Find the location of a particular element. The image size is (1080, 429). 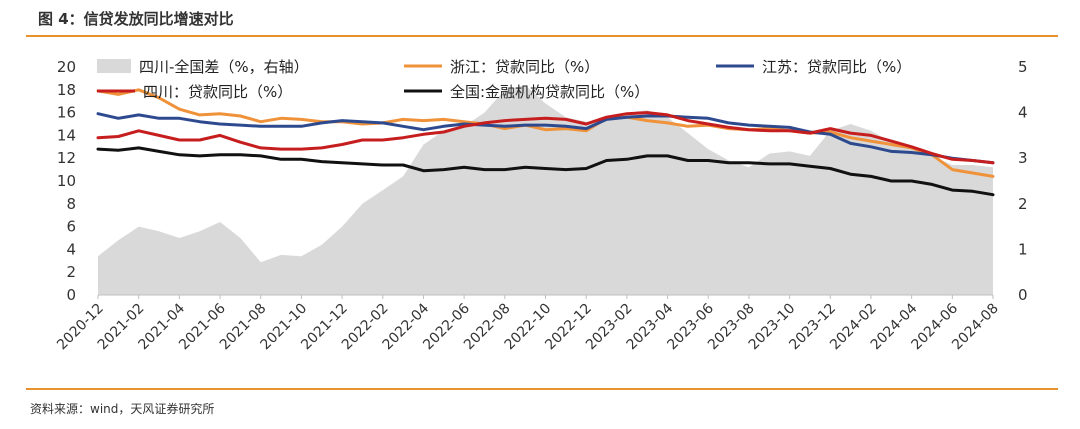

y-left-tick-label: 2 is located at coordinates (71, 272).